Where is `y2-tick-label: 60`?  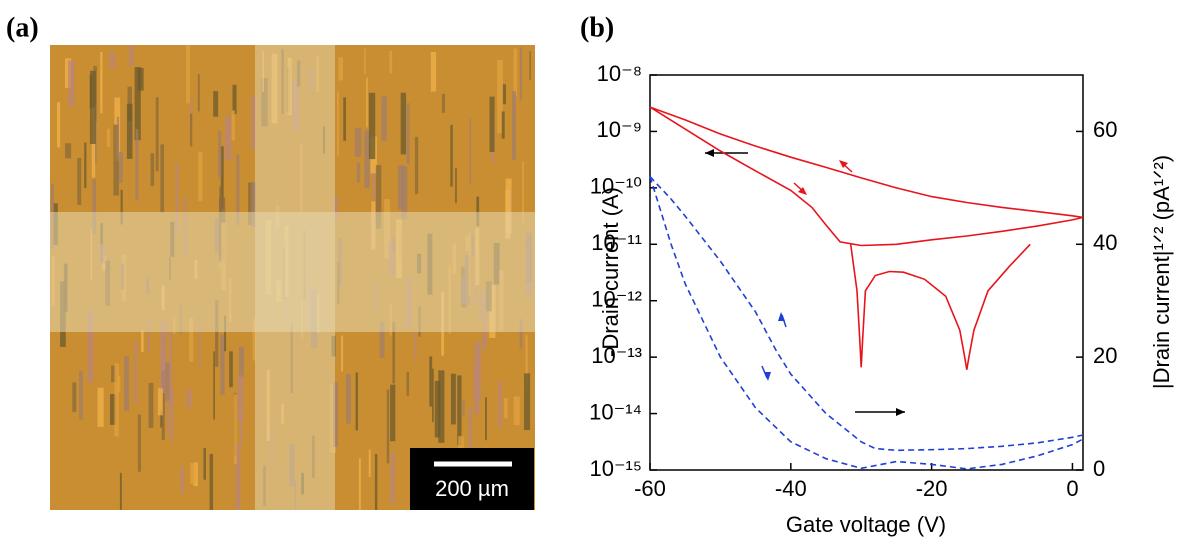 y2-tick-label: 60 is located at coordinates (1105, 129).